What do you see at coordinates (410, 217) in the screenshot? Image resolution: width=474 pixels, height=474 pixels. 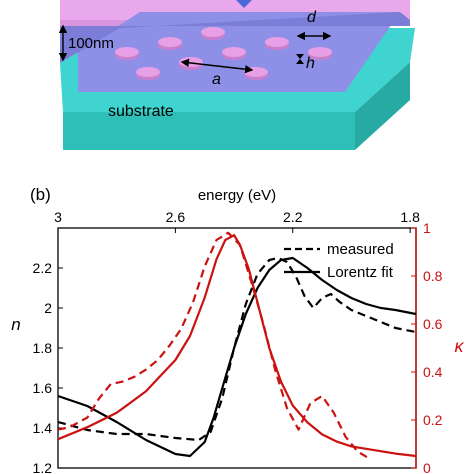 I see `top-tick-label: 1.8` at bounding box center [410, 217].